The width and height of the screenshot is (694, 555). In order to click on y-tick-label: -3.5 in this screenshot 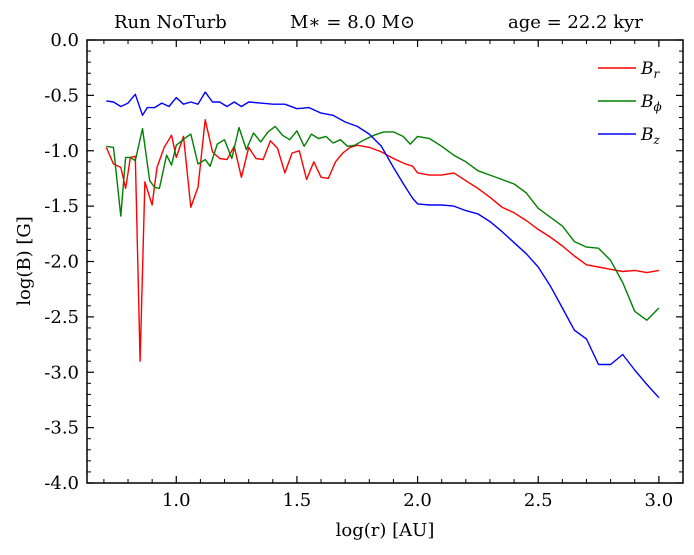, I will do `click(61, 428)`.